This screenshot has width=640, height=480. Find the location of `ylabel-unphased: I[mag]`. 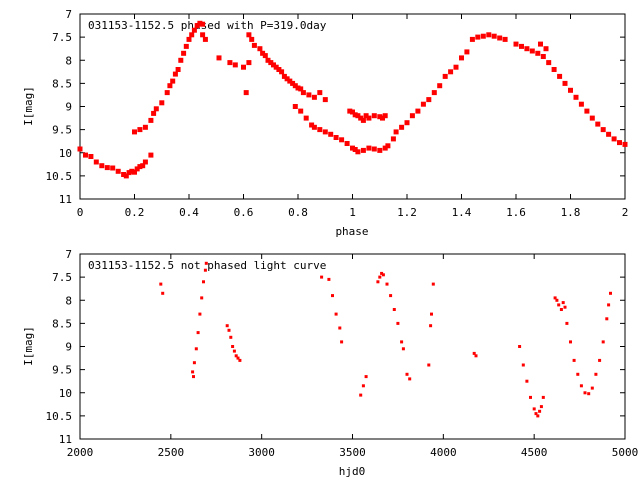

ylabel-unphased: I[mag] is located at coordinates (28, 346).